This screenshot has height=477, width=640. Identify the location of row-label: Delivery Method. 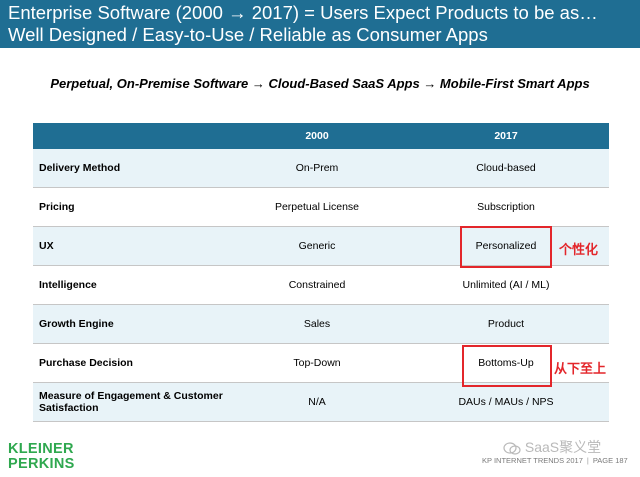
(132, 168).